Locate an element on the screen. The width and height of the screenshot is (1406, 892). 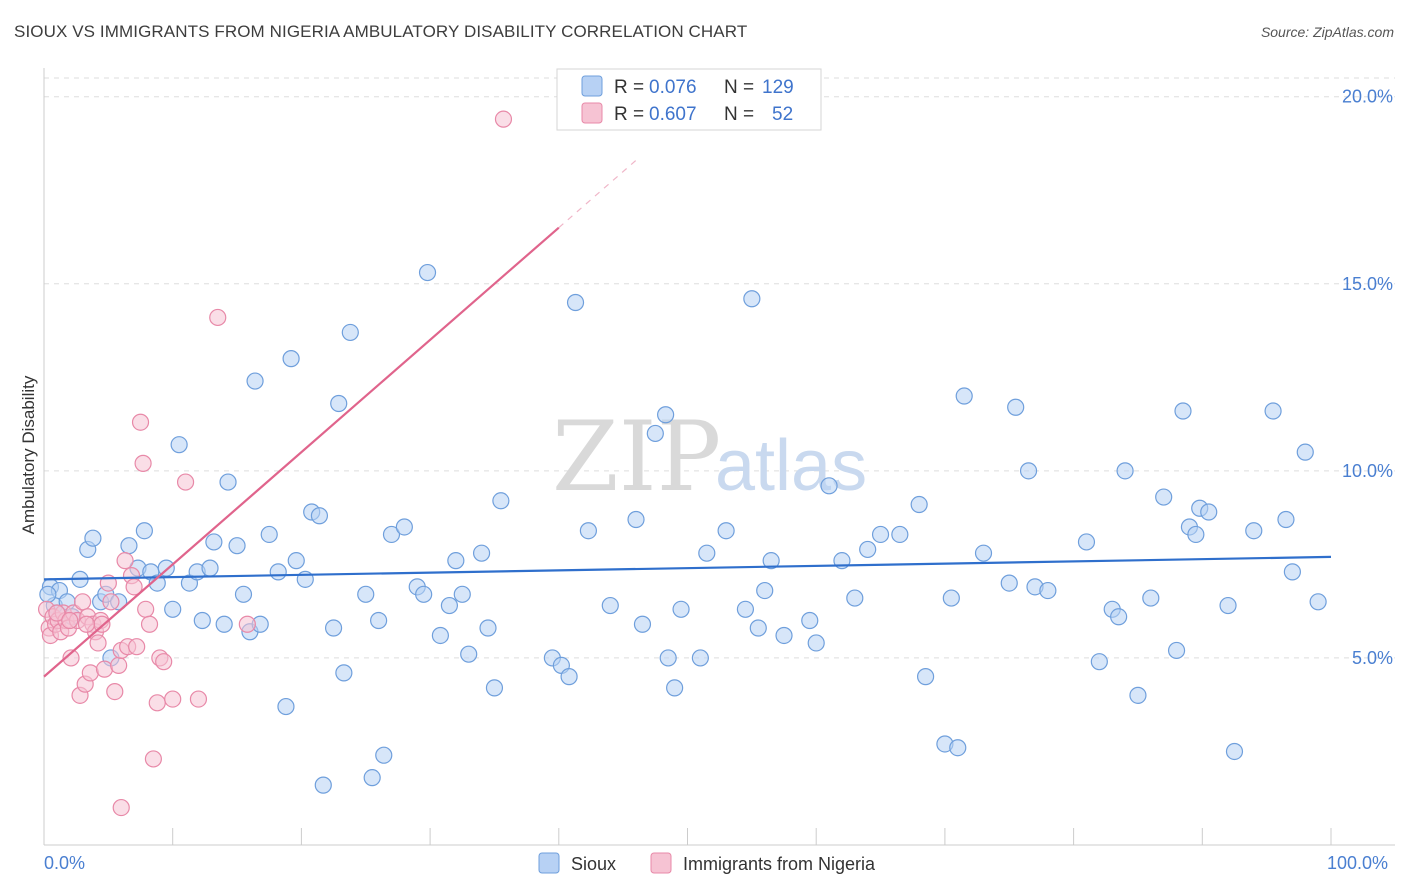
bottom-legend-label-nigeria: Immigrants from Nigeria is located at coordinates (779, 864).